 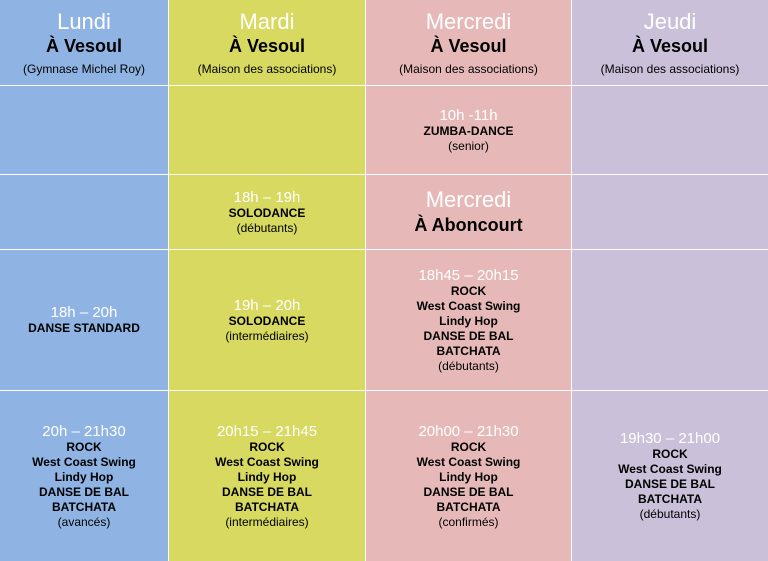 What do you see at coordinates (670, 21) in the screenshot?
I see `header-day: Jeudi` at bounding box center [670, 21].